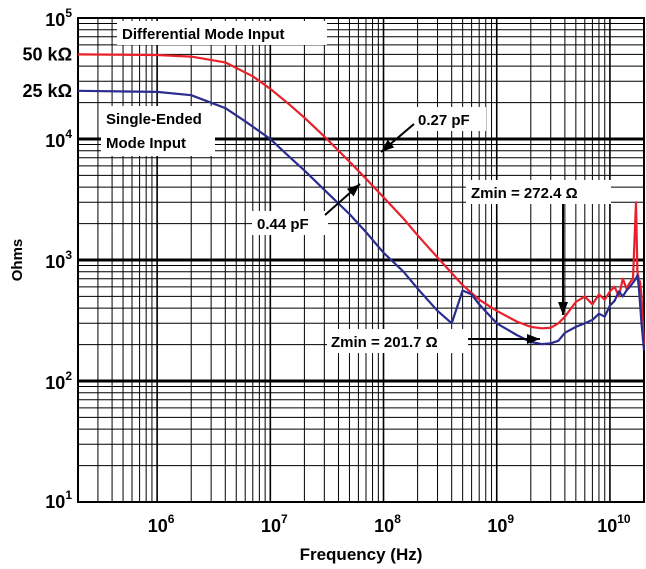  I want to click on label-box-027pf, so click(450, 119).